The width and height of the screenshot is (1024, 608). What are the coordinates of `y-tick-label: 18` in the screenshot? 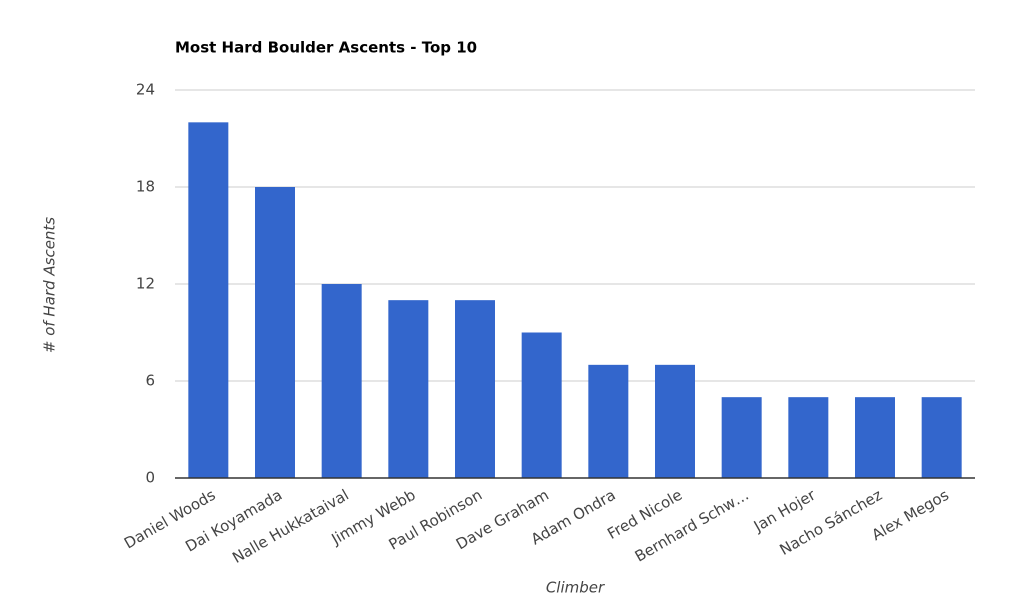 It's located at (145, 187).